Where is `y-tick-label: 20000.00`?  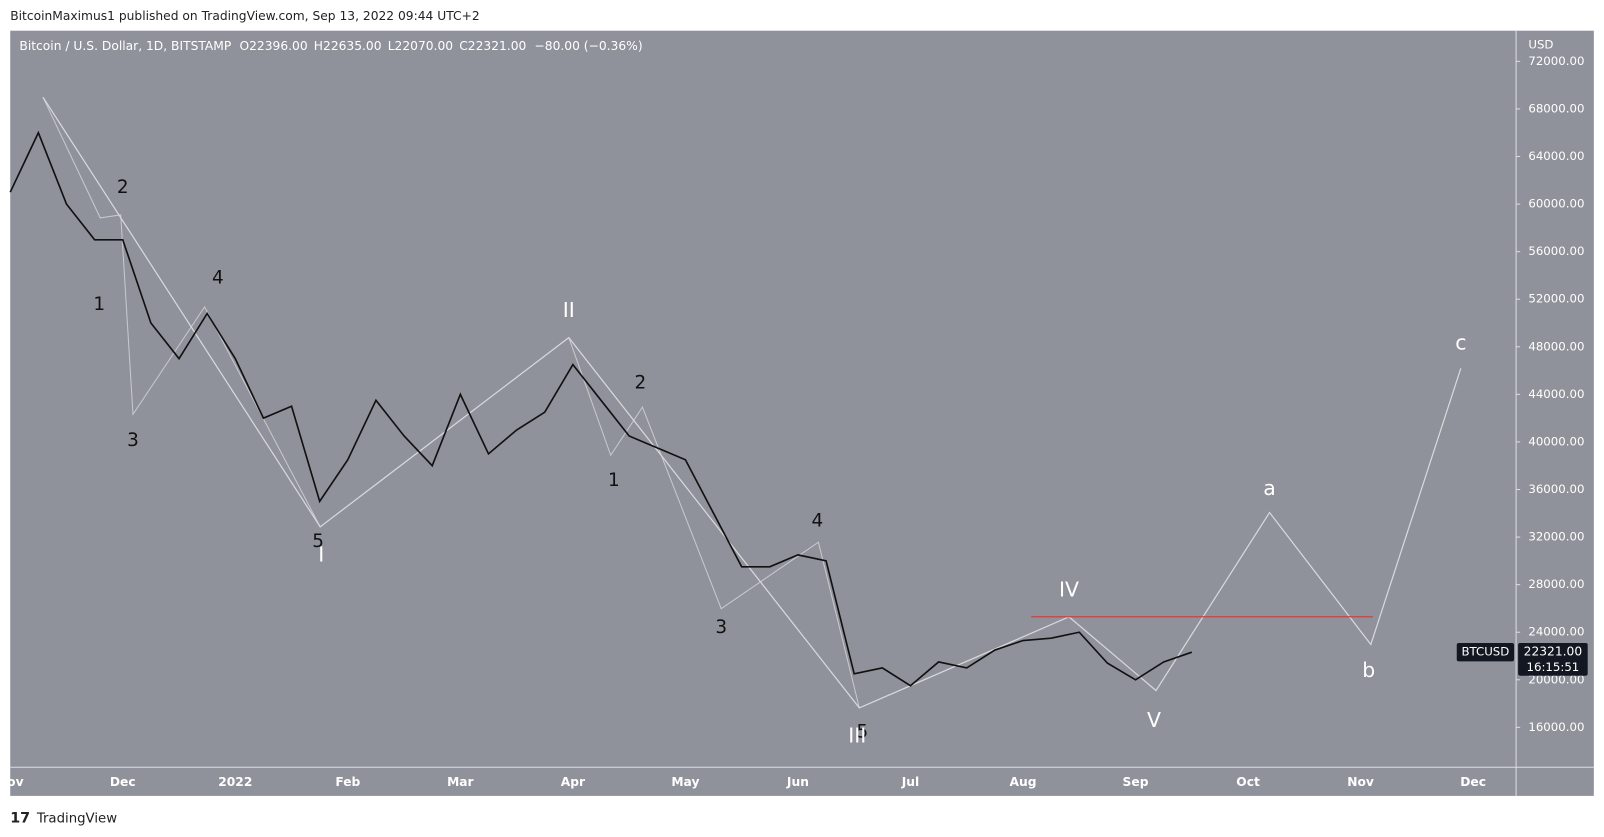
y-tick-label: 20000.00 is located at coordinates (1556, 679).